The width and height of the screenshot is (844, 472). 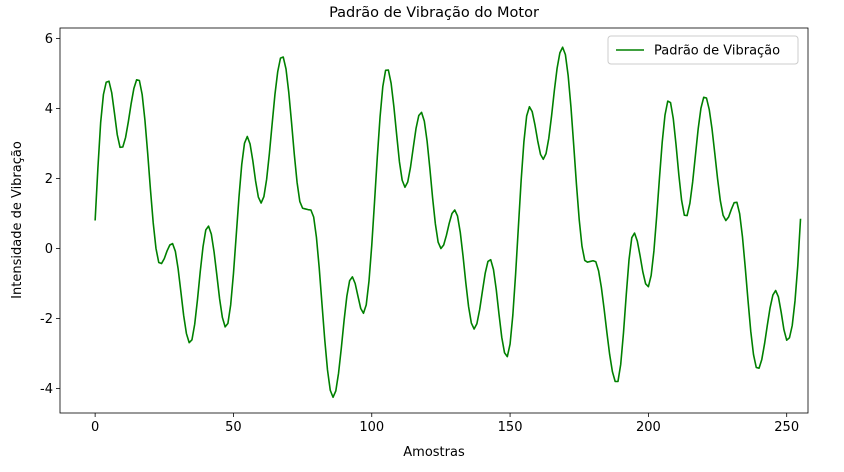 I want to click on y-tick-label: -2, so click(x=46, y=319).